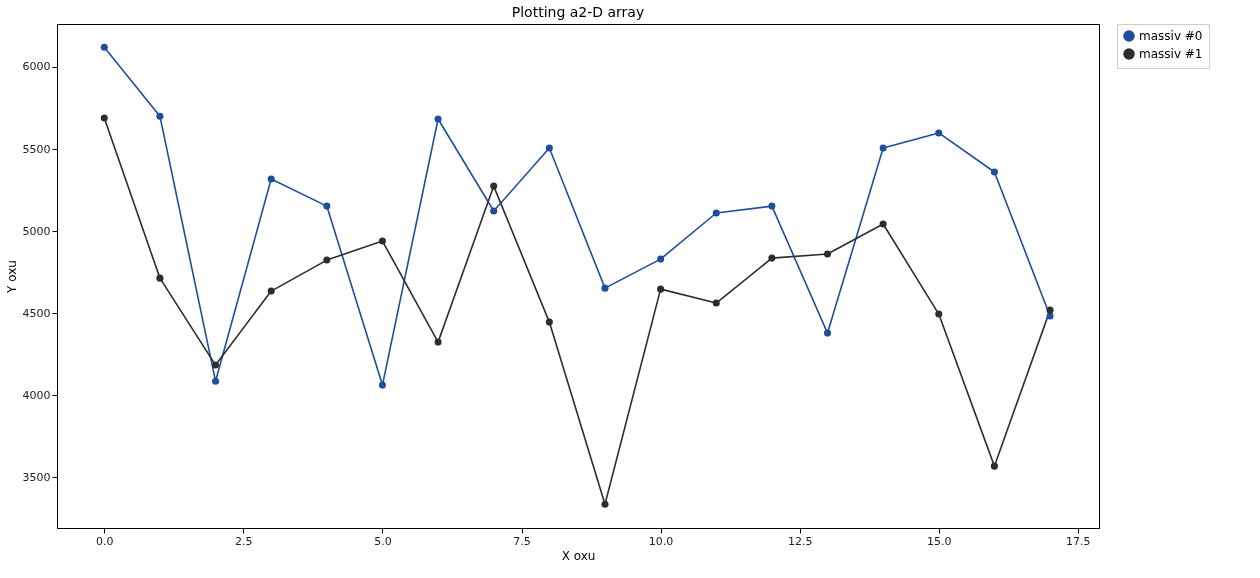  I want to click on x-tick-label: 7.5, so click(522, 541).